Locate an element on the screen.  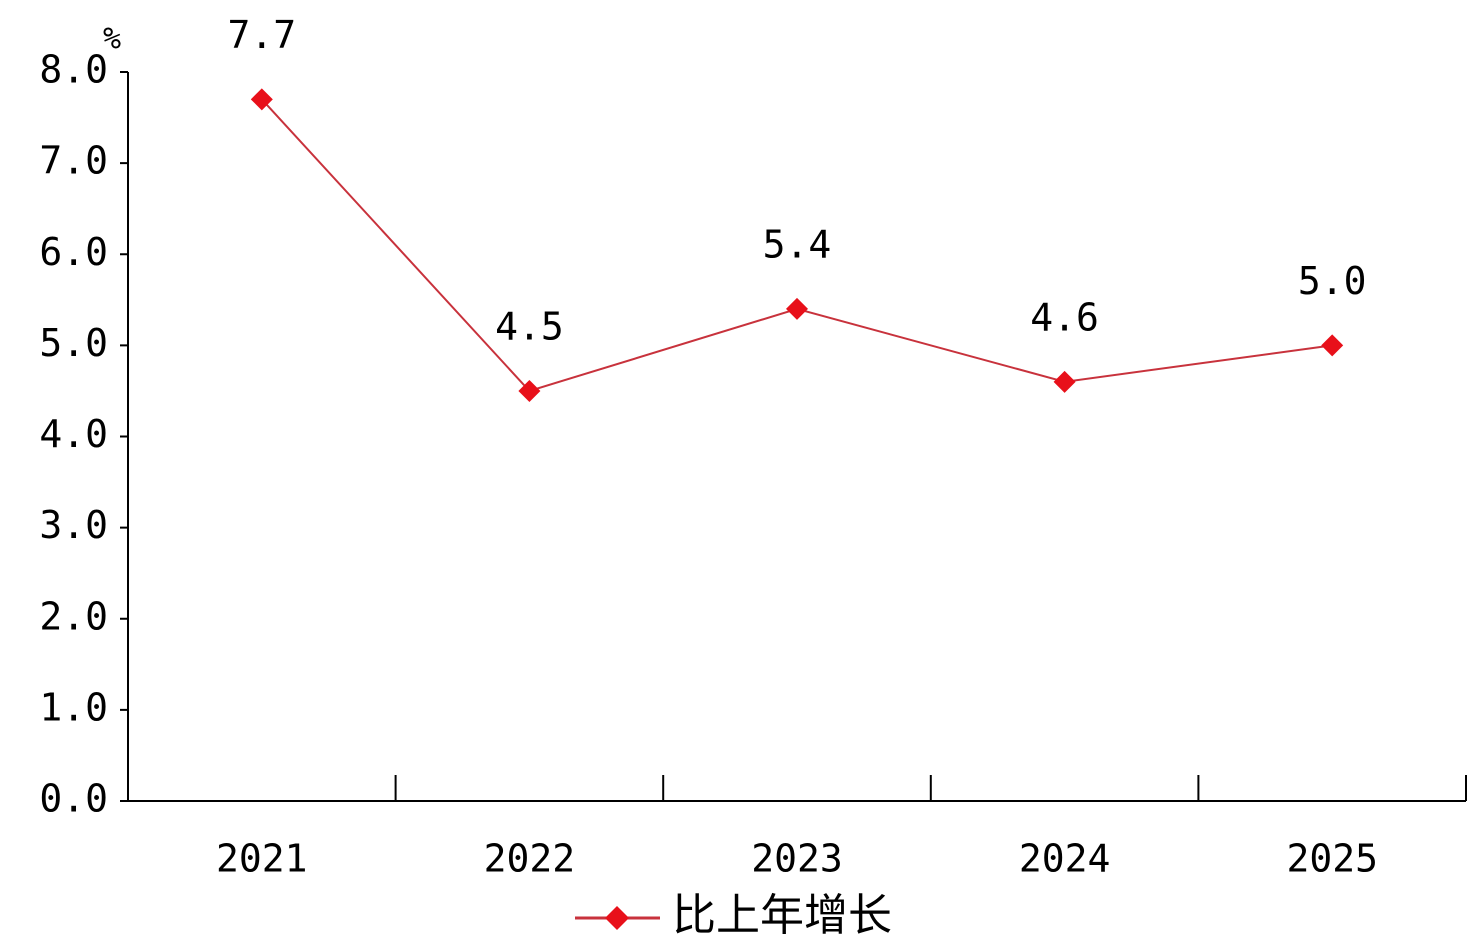
y-tick-label: 5.0 is located at coordinates (73, 343).